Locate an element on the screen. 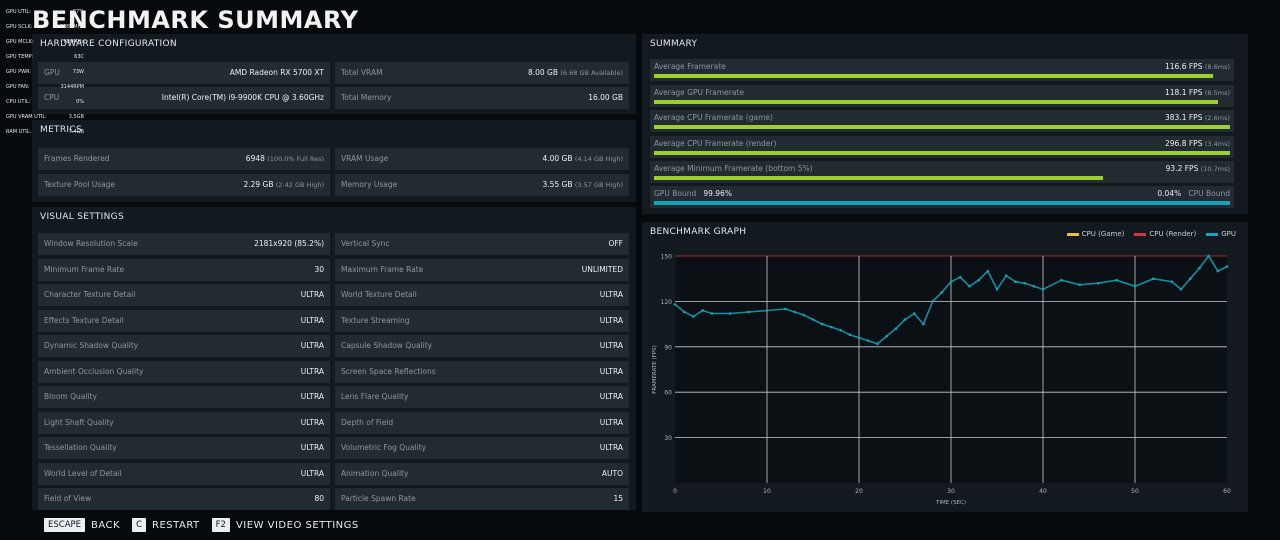 The image size is (1280, 540). summary-label: Average CPU Framerate (game) is located at coordinates (713, 117).